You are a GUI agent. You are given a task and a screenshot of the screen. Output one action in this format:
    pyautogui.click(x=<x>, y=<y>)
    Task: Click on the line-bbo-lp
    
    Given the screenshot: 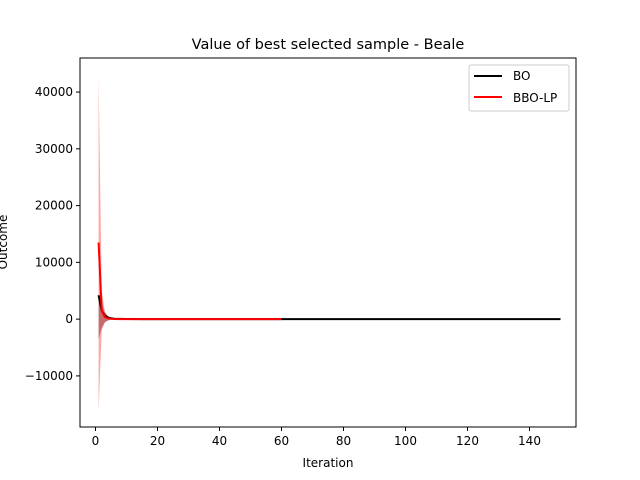 What is the action you would take?
    pyautogui.click(x=189, y=281)
    